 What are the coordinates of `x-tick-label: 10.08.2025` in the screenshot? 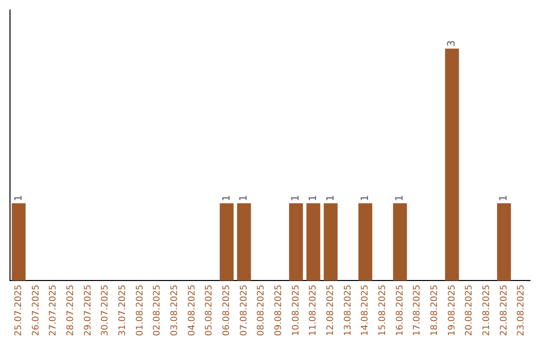 It's located at (296, 310).